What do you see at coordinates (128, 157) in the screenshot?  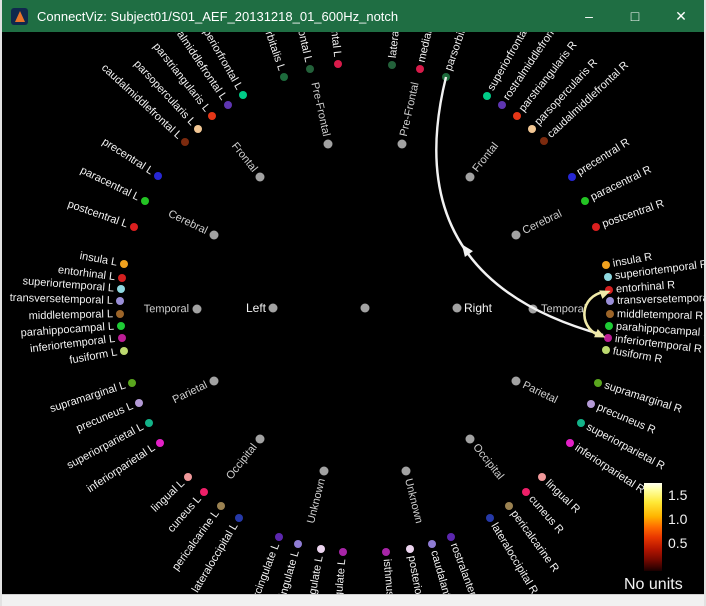 I see `region-label-precentral-l: precentral L` at bounding box center [128, 157].